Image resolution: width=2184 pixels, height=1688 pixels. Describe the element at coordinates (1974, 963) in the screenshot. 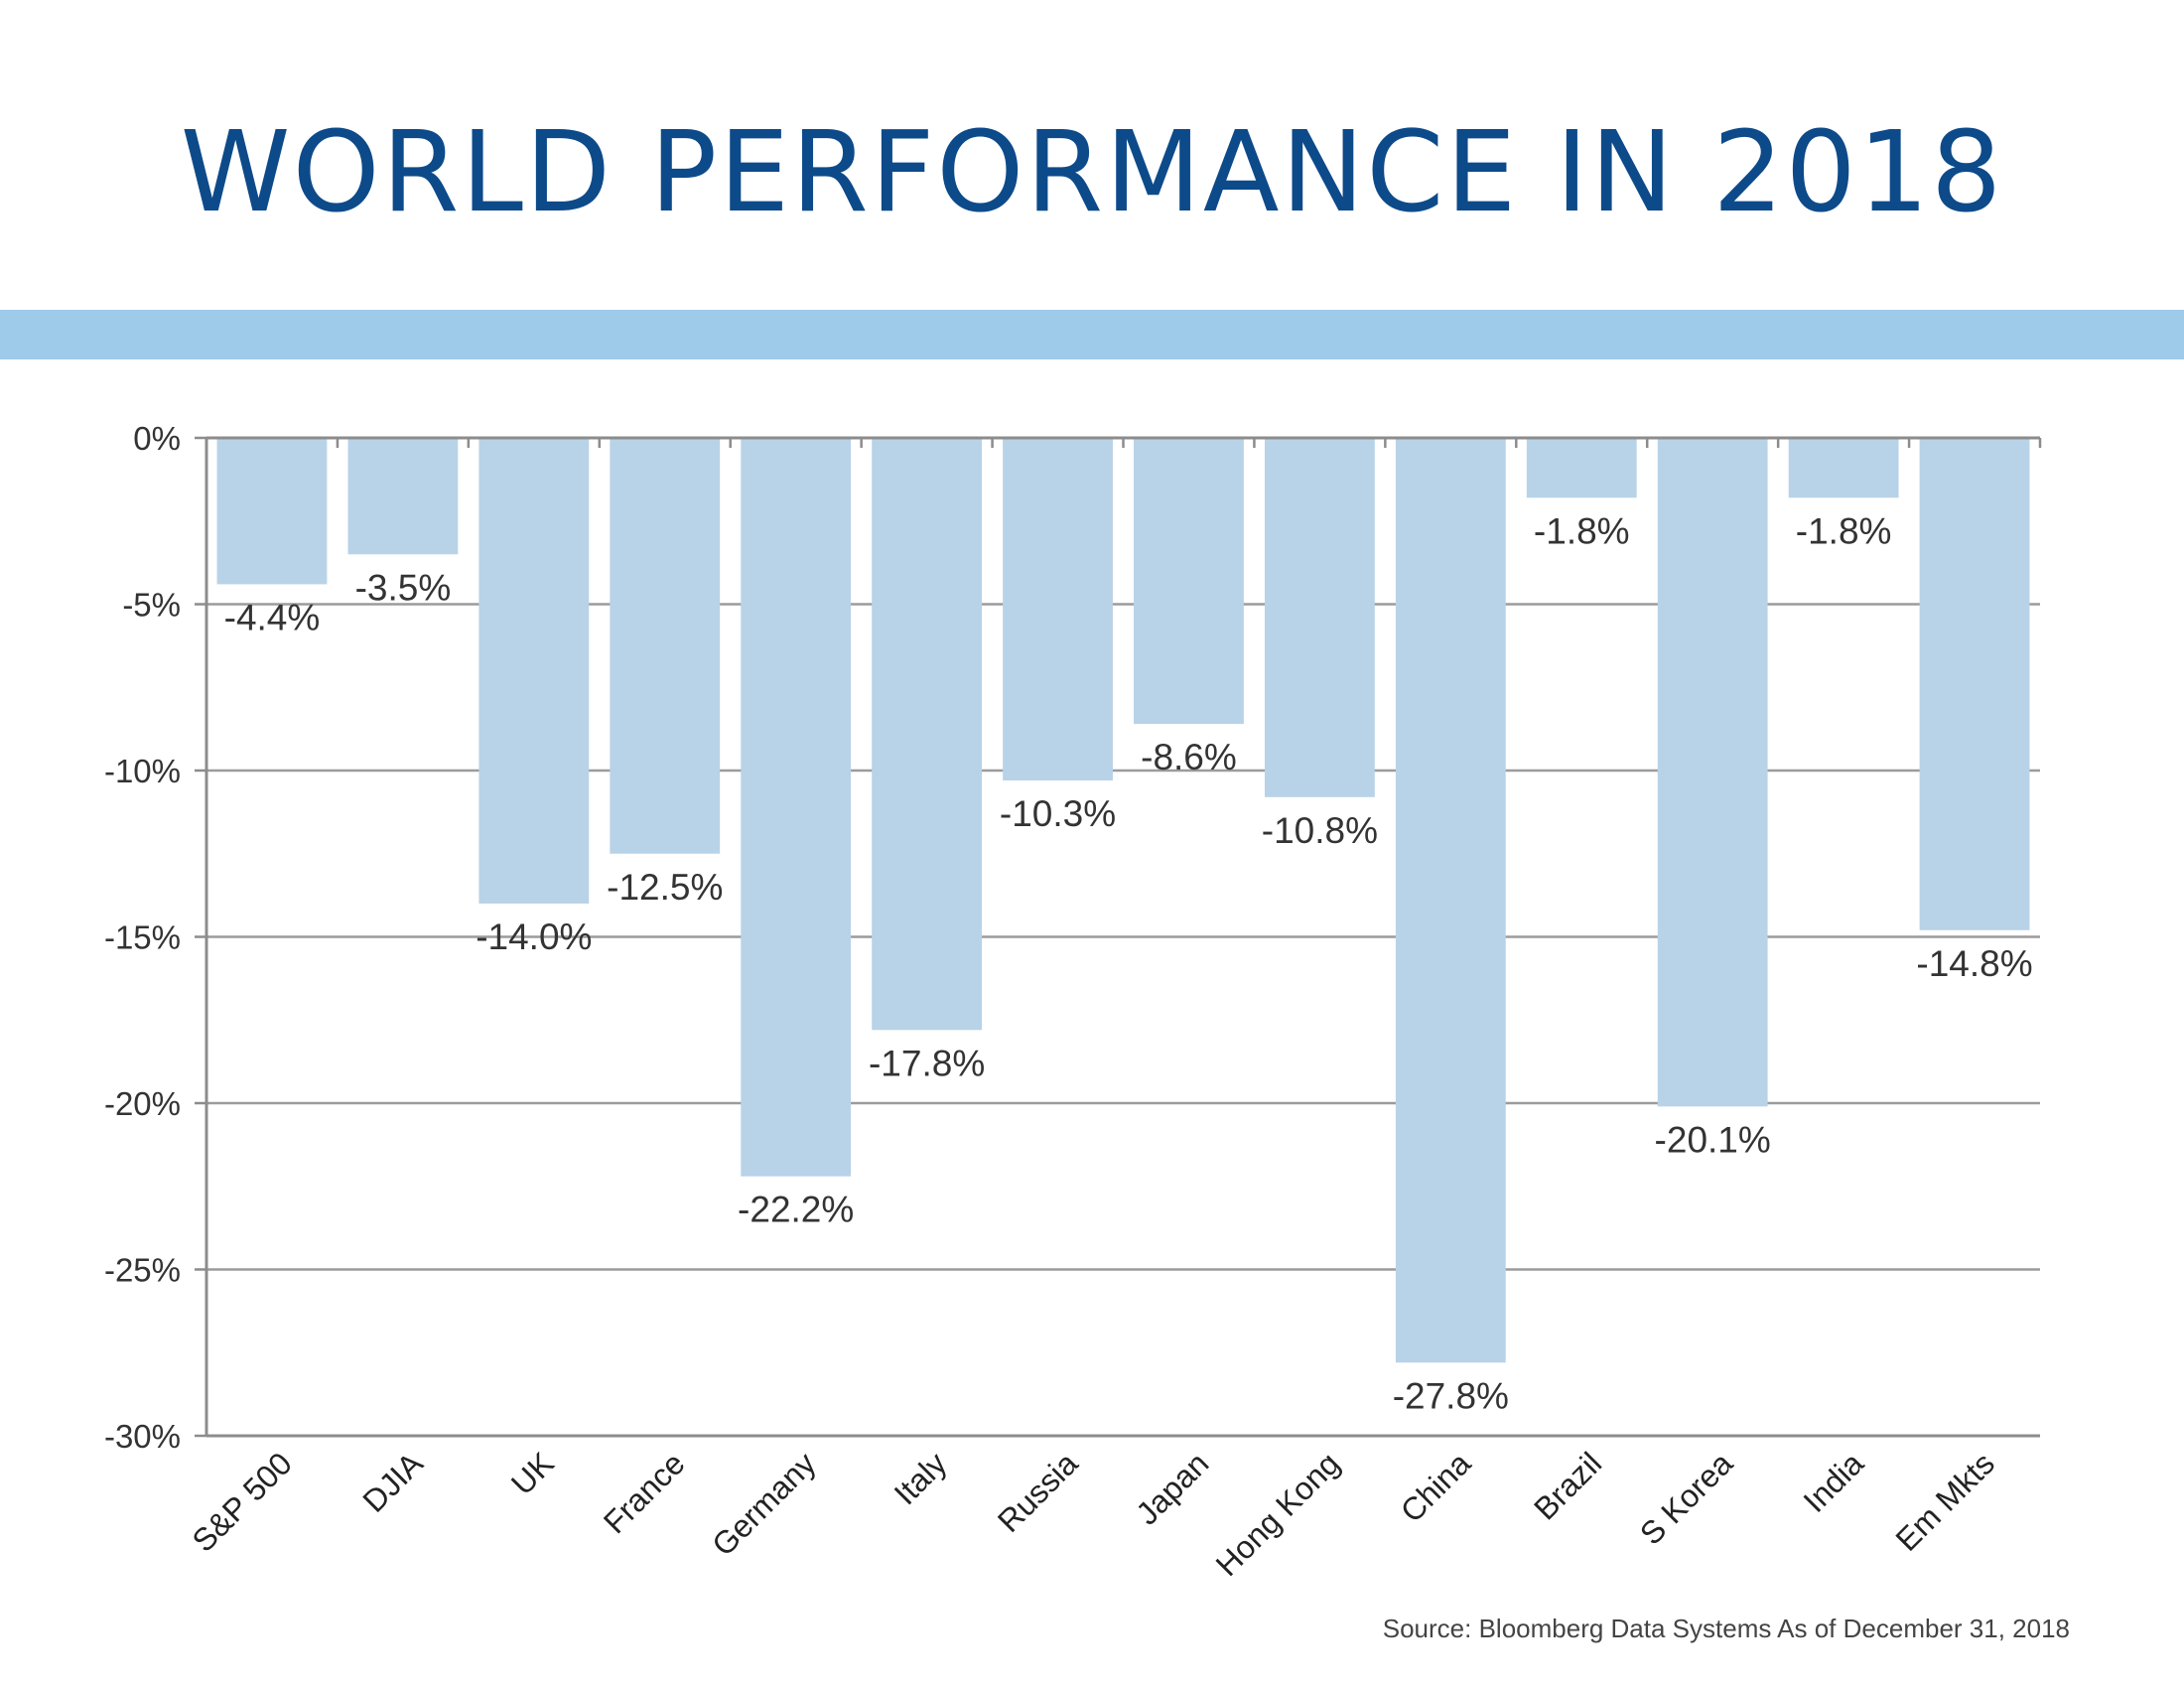

I see `data-label: -14.8%` at that location.